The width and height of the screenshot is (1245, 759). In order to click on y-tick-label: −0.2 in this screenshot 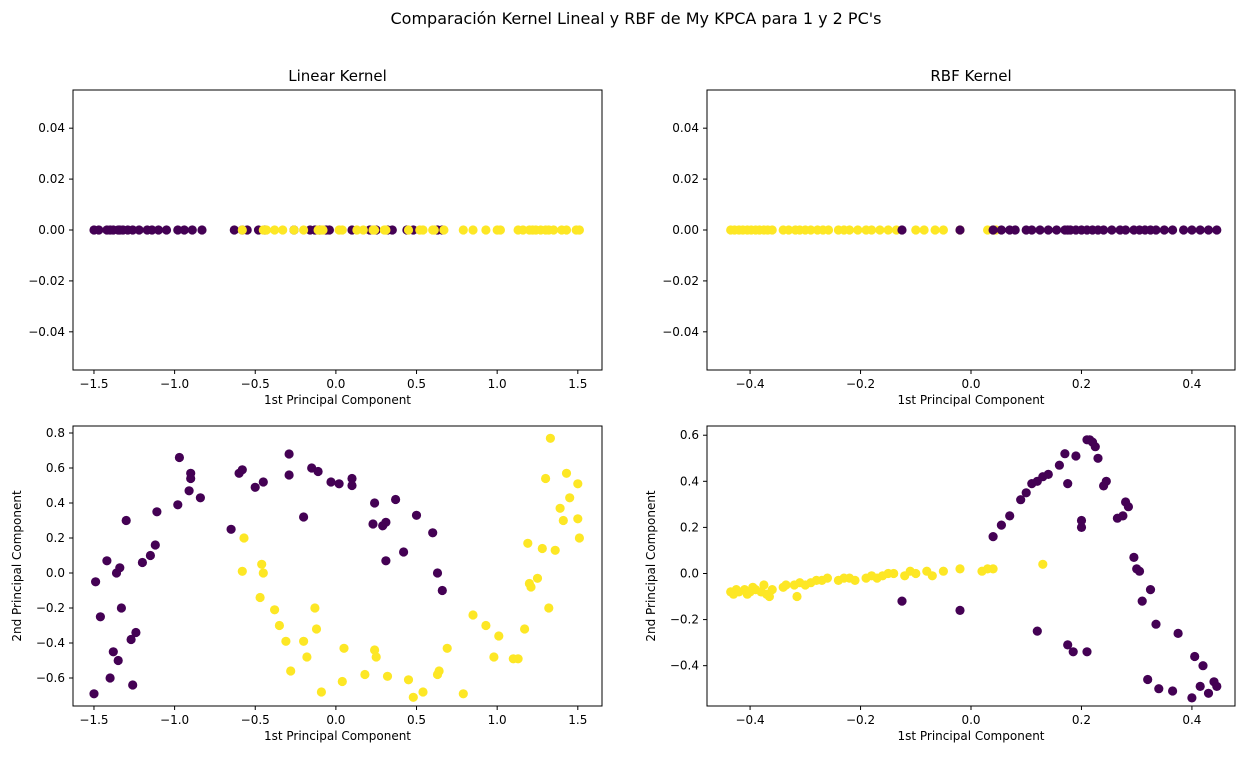, I will do `click(684, 620)`.